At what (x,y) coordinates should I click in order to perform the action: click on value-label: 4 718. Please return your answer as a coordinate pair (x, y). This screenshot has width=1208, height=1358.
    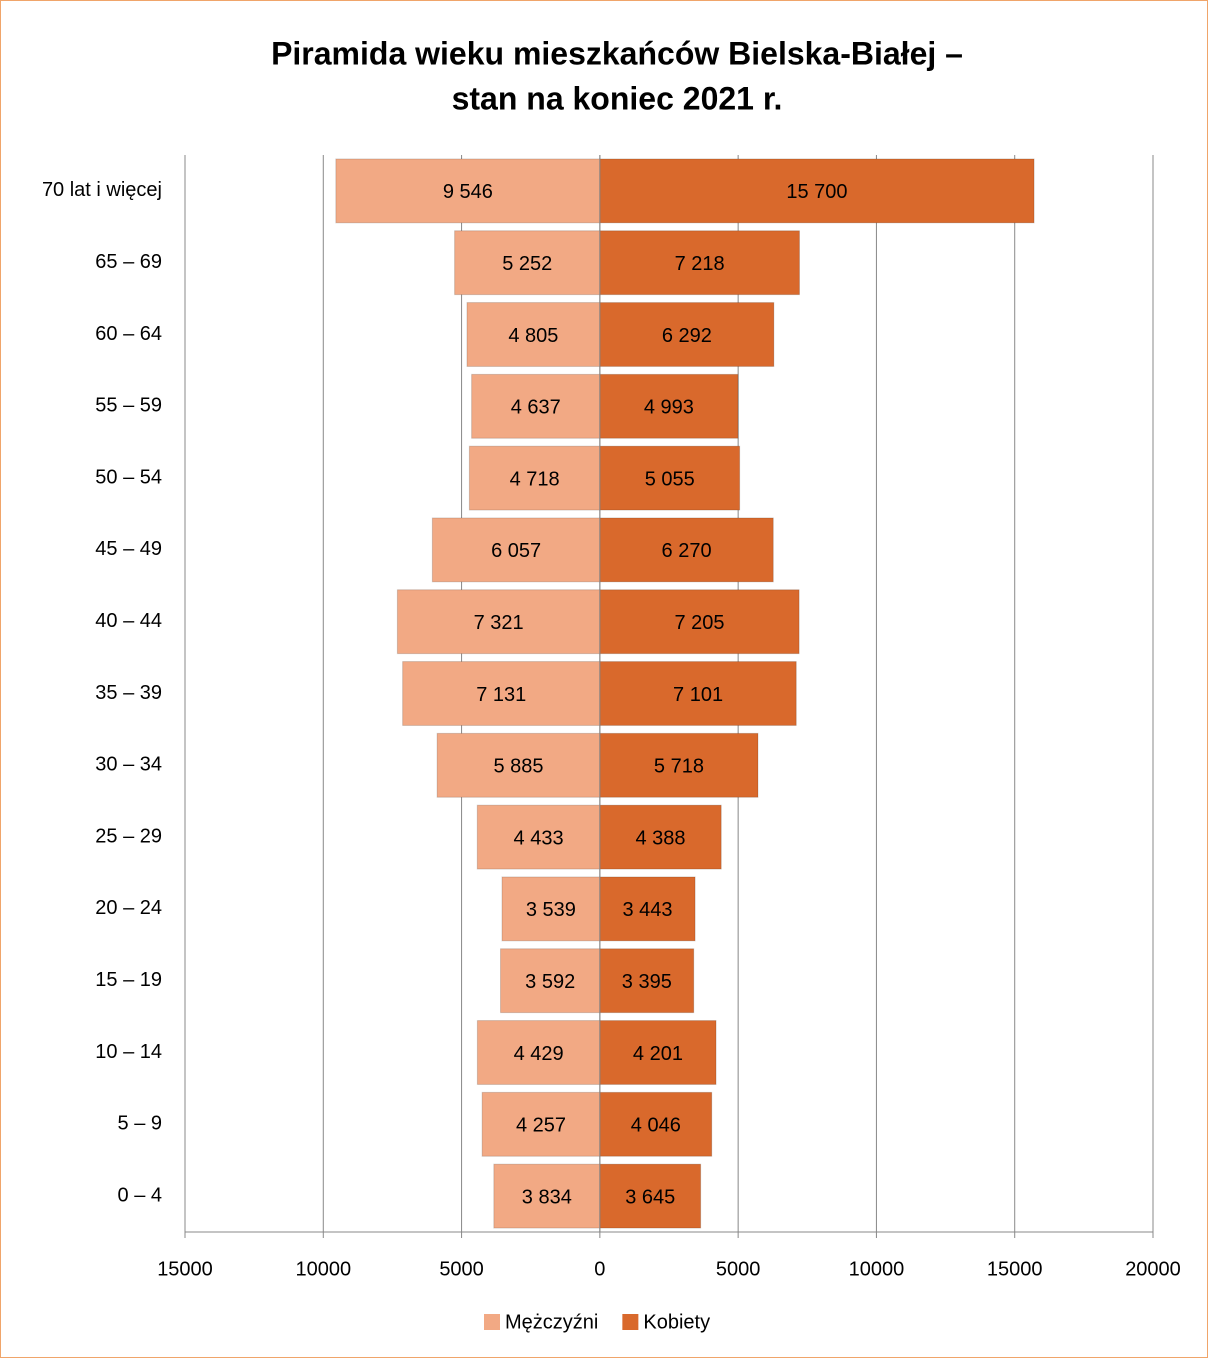
    Looking at the image, I should click on (535, 479).